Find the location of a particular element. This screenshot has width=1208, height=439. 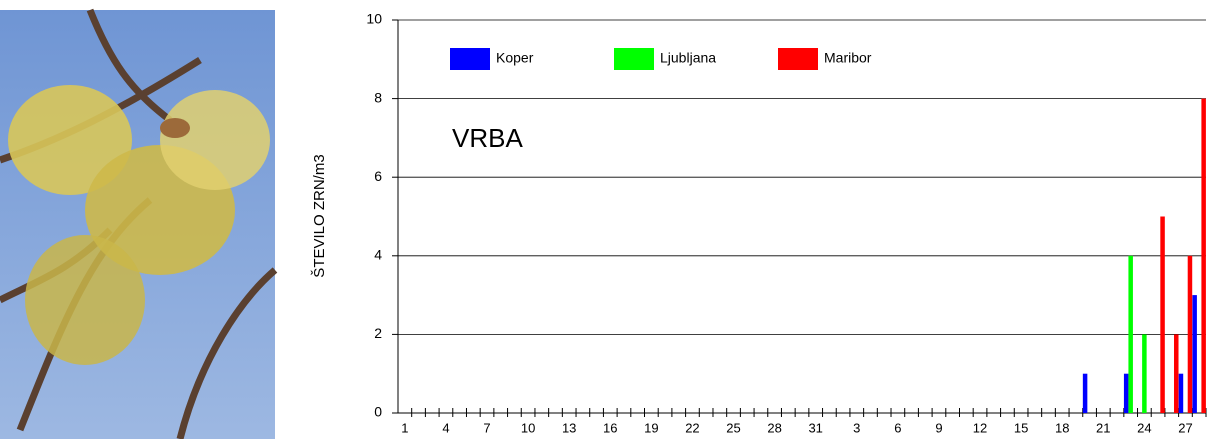

x-tick-label: 15 is located at coordinates (1021, 427).